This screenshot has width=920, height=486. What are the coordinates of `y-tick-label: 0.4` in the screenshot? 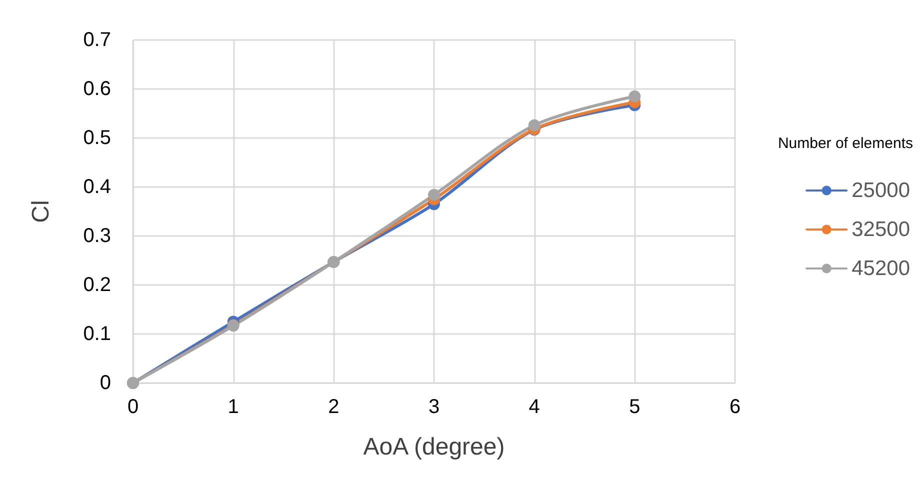 It's located at (97, 187).